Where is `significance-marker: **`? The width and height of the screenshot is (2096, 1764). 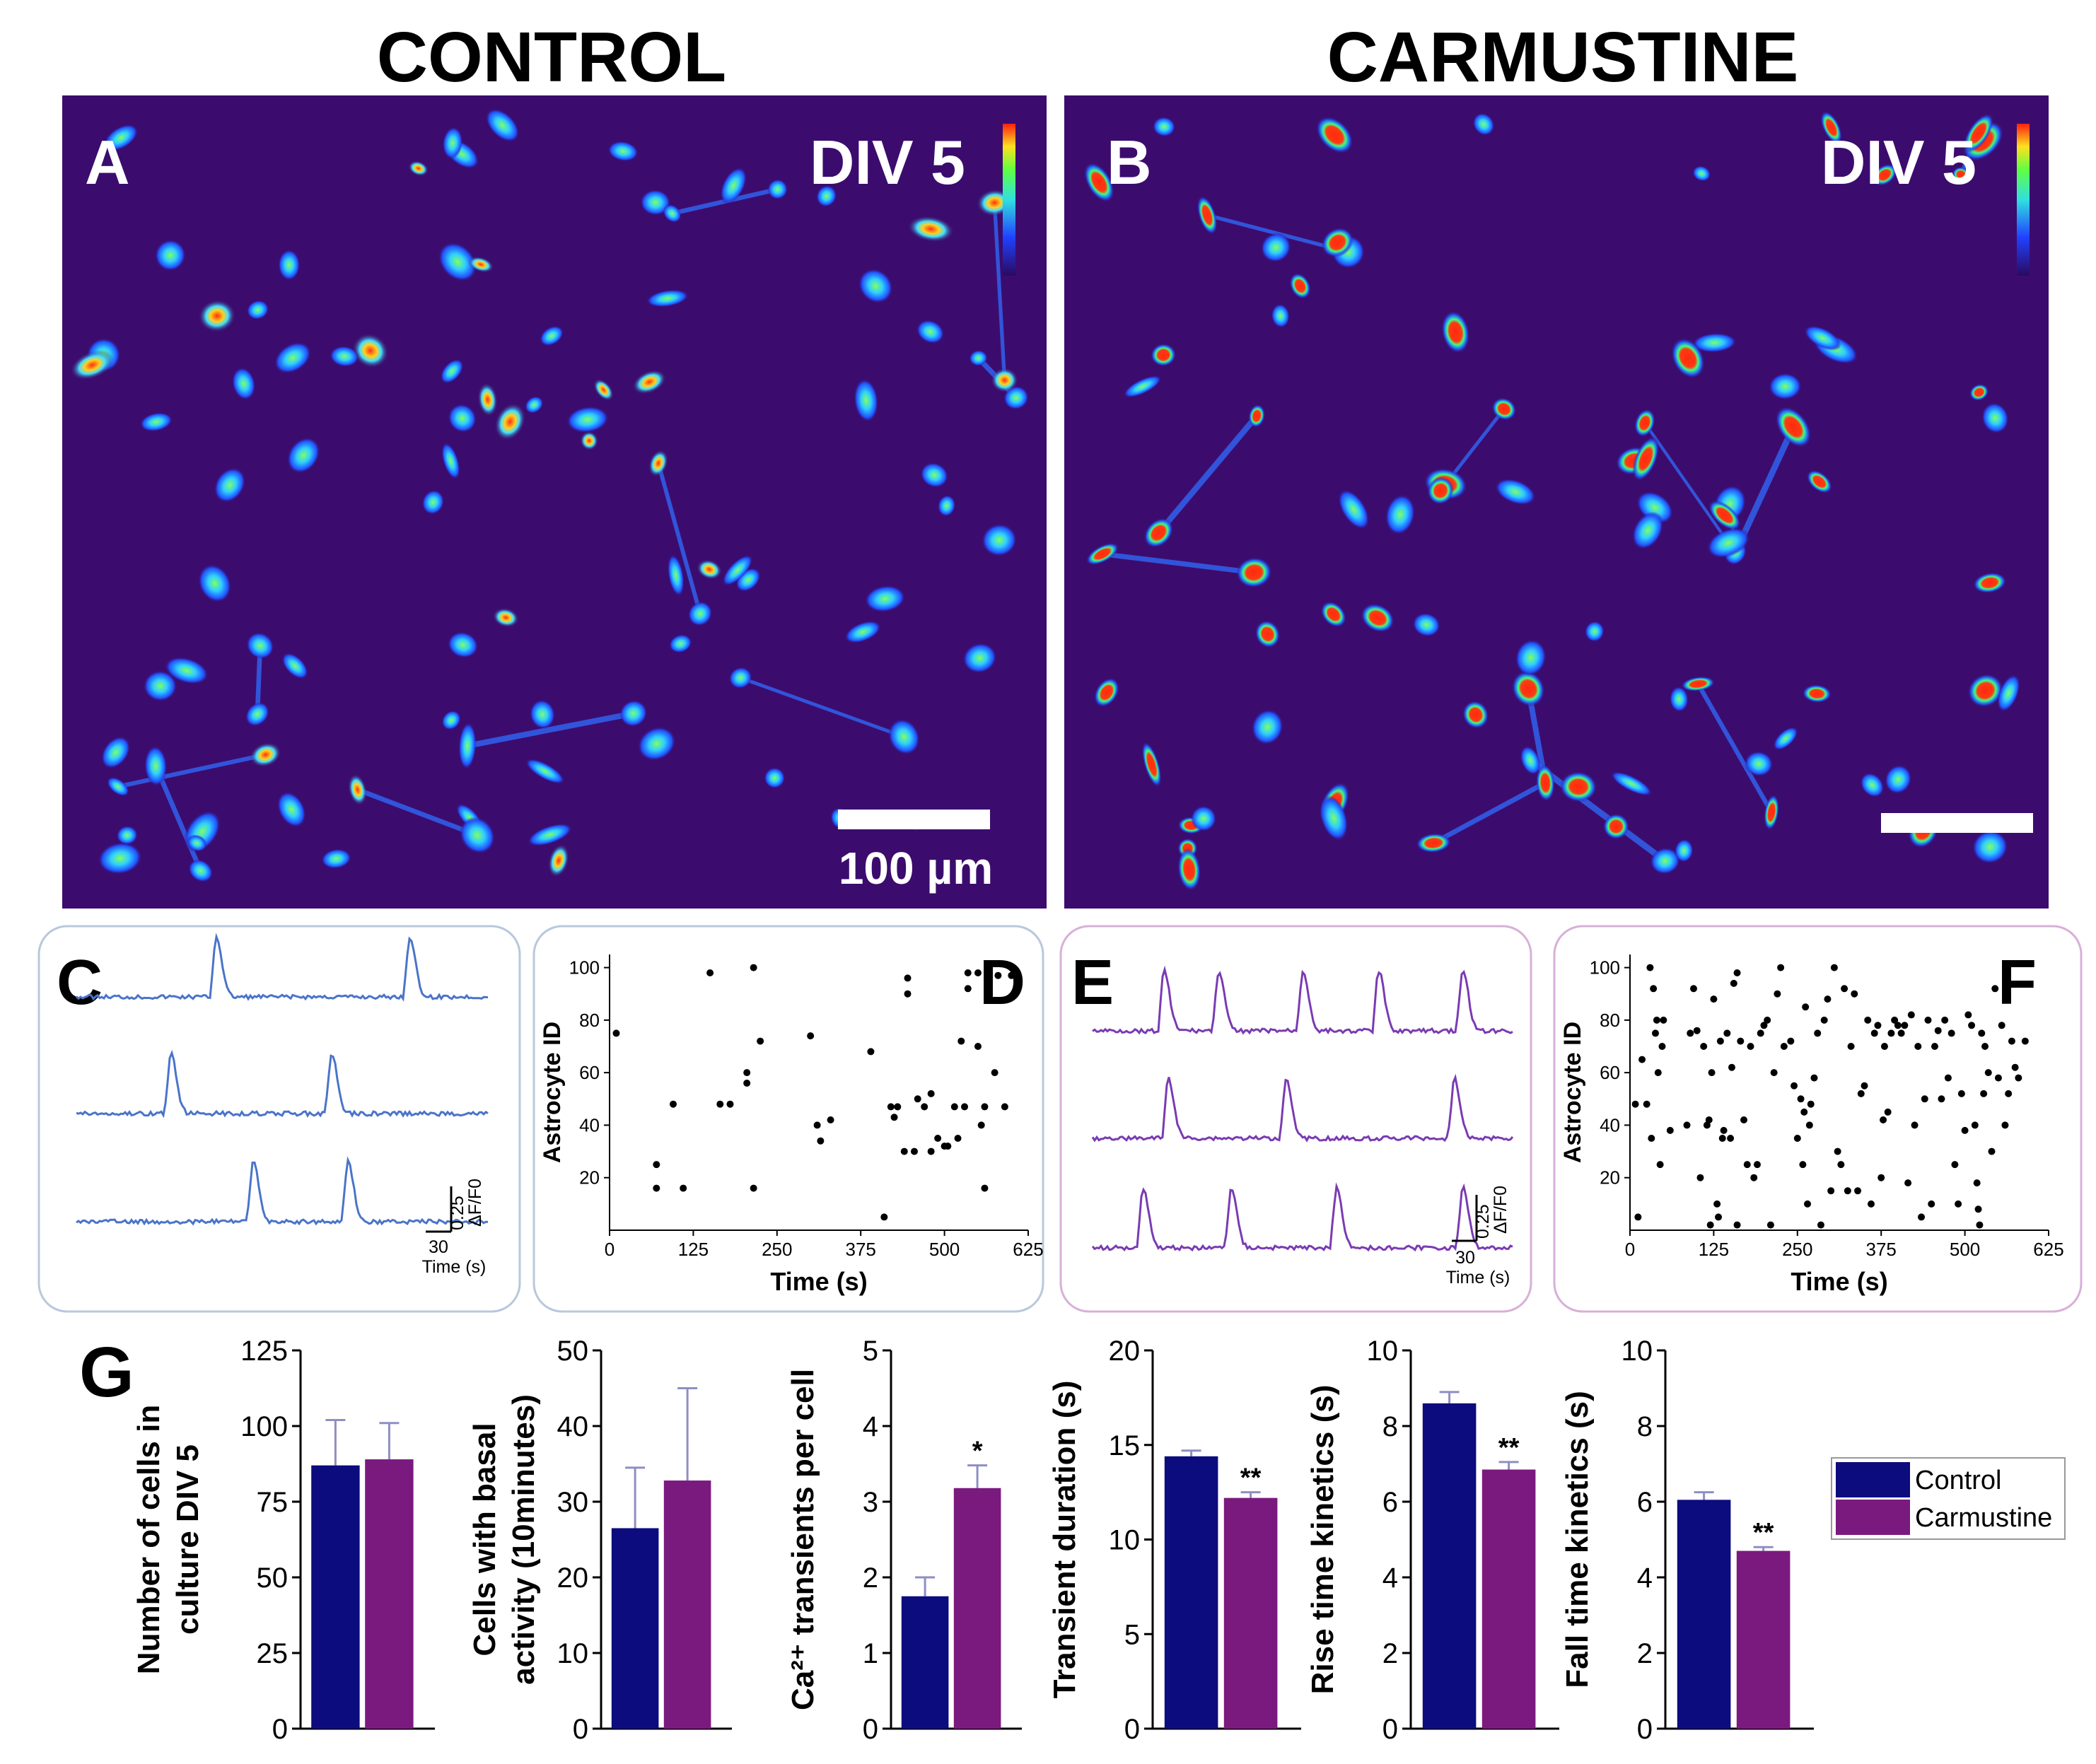 significance-marker: ** is located at coordinates (1764, 1533).